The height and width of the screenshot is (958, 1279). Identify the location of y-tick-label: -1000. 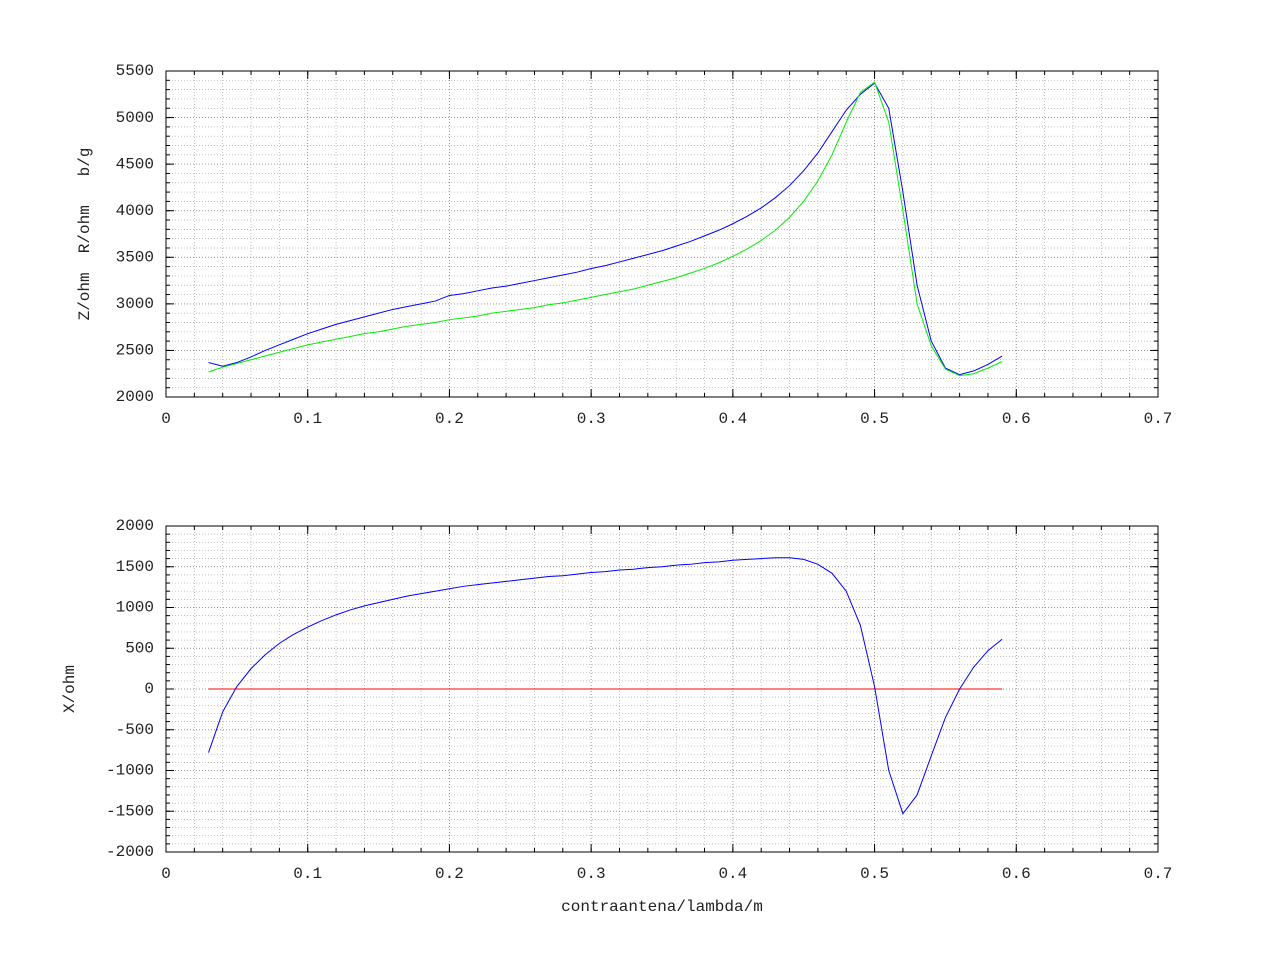
(130, 771).